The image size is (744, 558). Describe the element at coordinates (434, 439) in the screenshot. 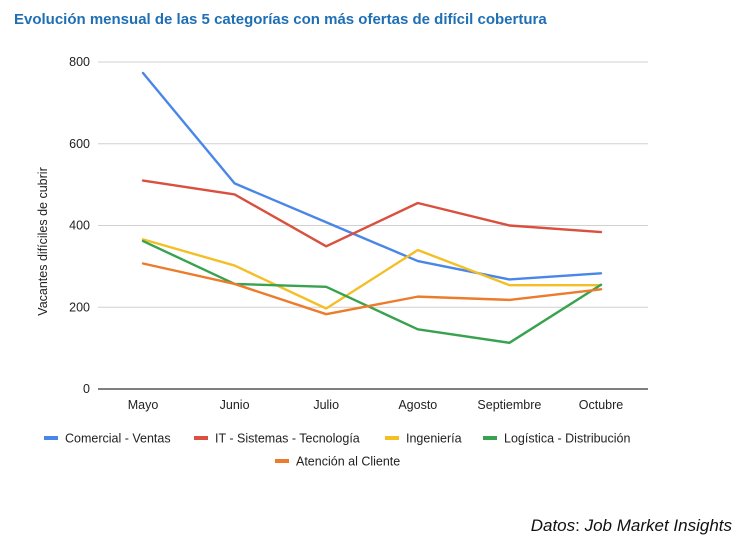

I see `legend-label: Ingeniería` at that location.